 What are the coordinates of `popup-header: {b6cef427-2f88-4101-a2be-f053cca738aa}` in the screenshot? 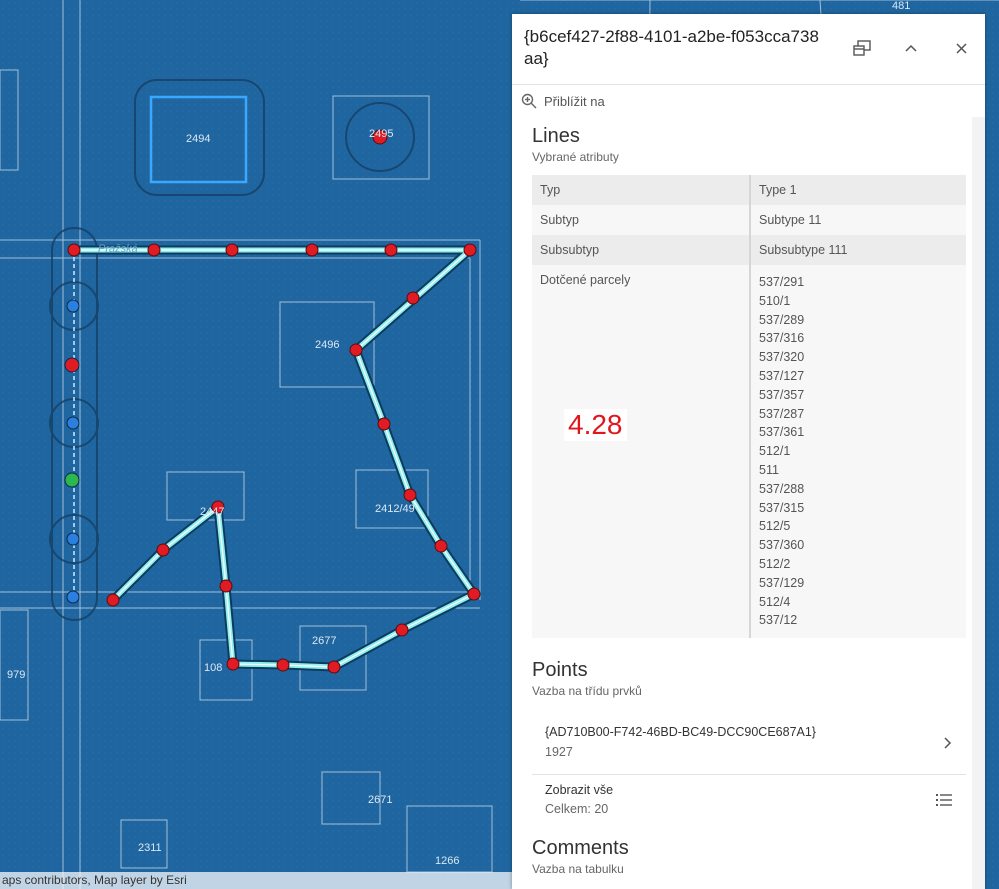 It's located at (748, 49).